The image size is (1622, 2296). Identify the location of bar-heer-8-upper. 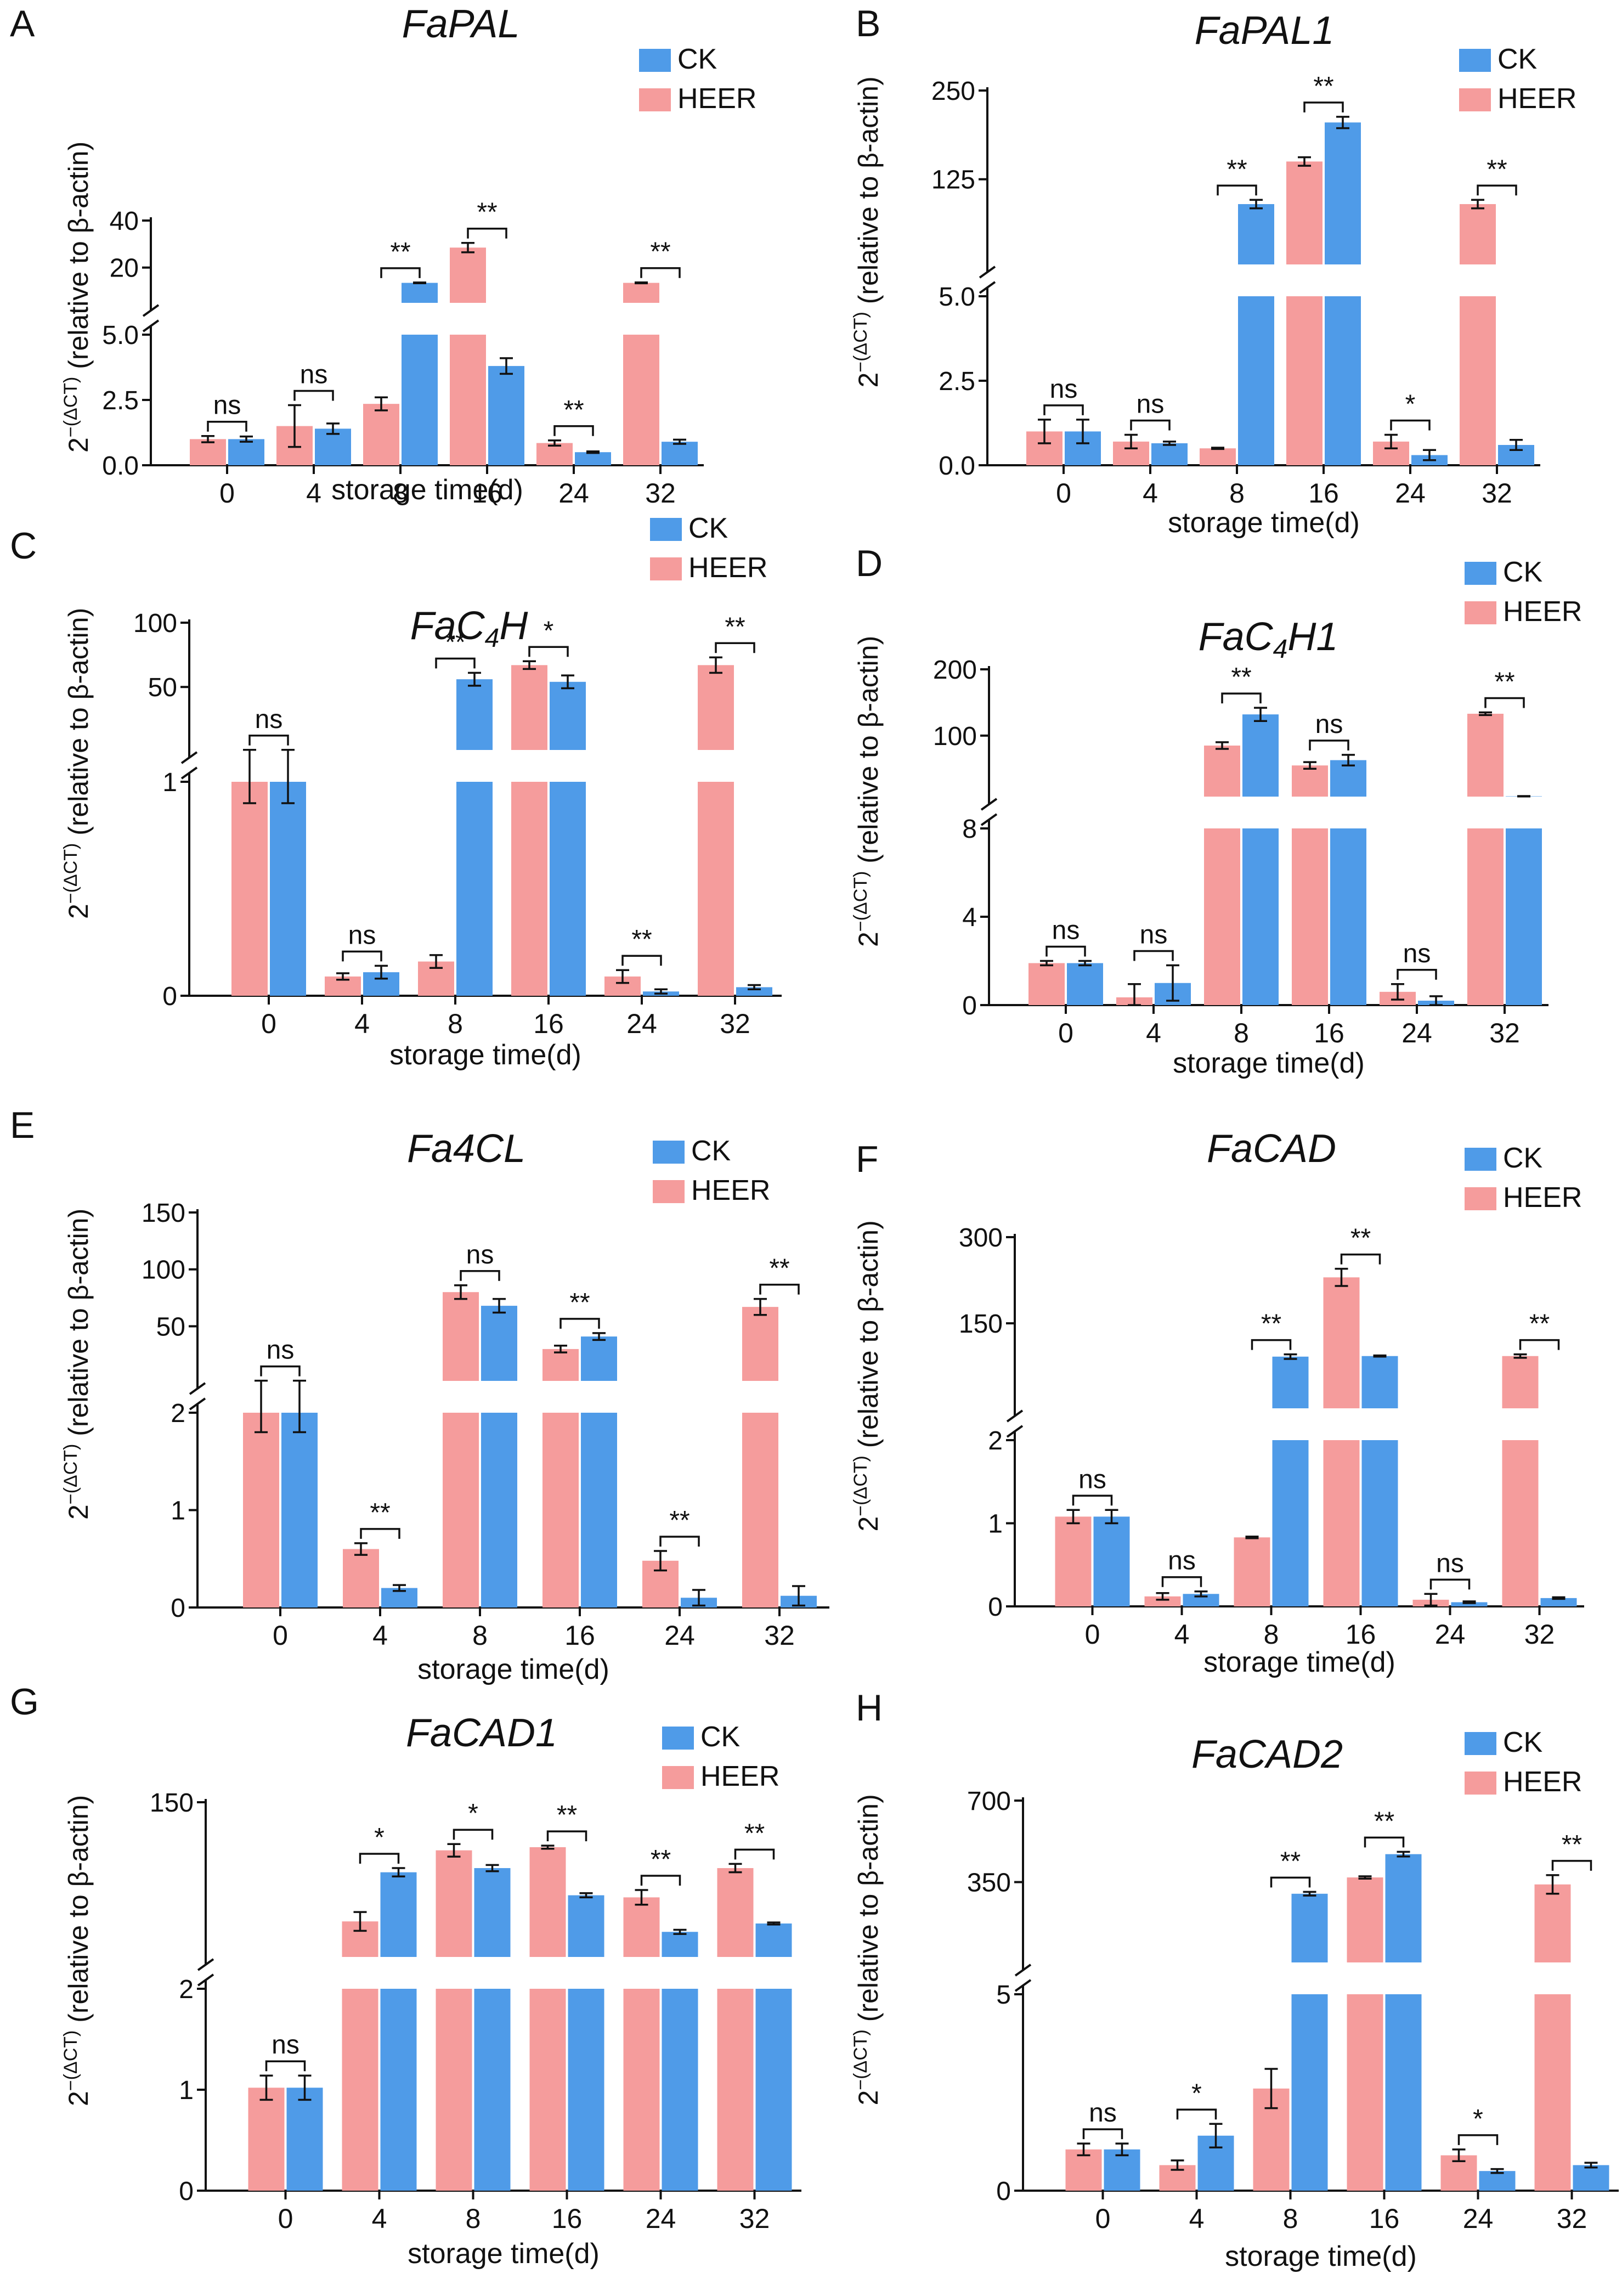
(454, 1903).